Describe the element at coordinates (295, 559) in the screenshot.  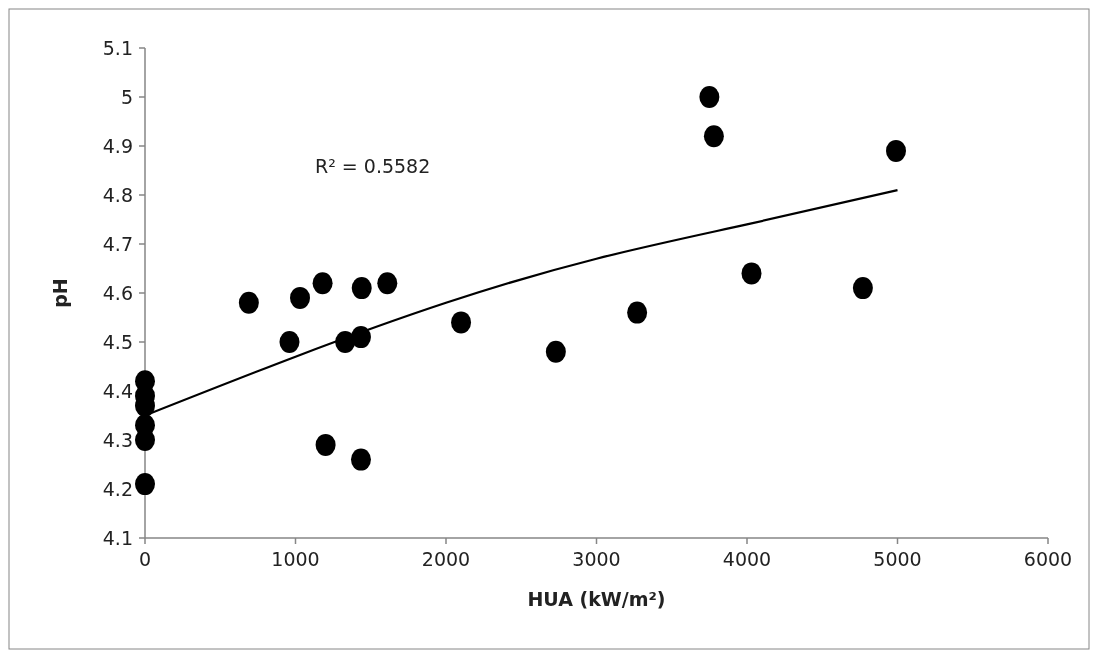
I see `x-tick-label: 1000` at that location.